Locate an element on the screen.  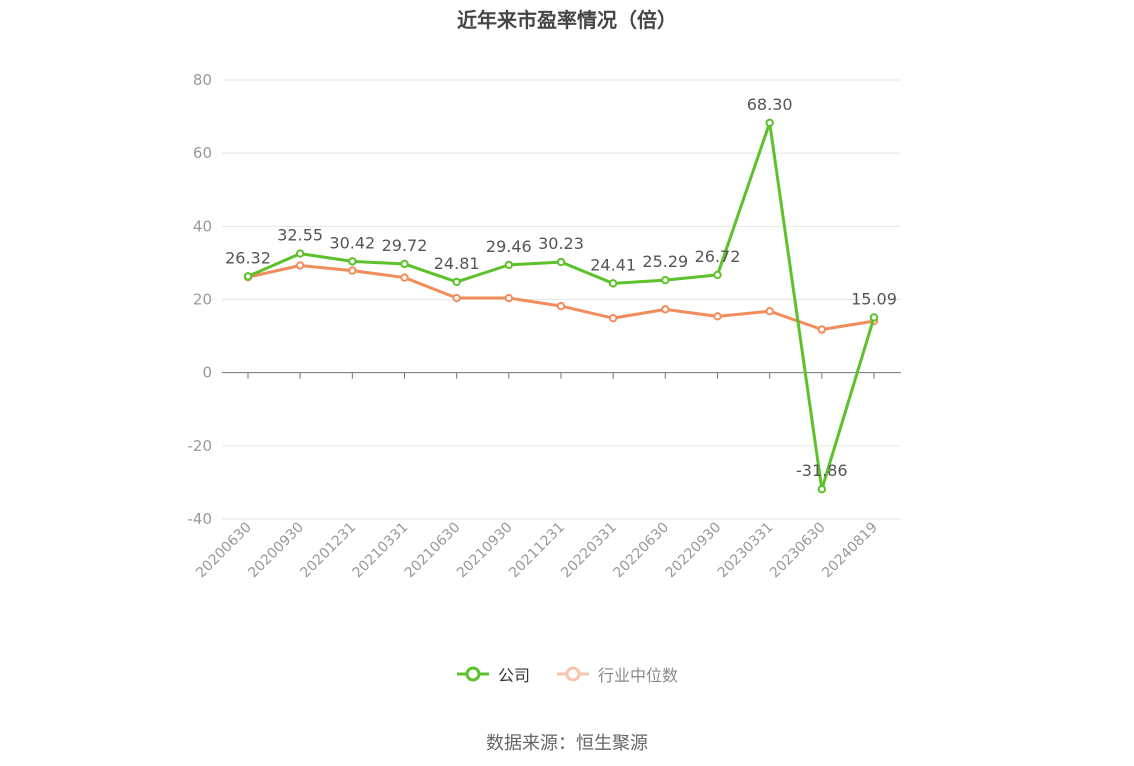
x-tick-label: 20200630 is located at coordinates (224, 551).